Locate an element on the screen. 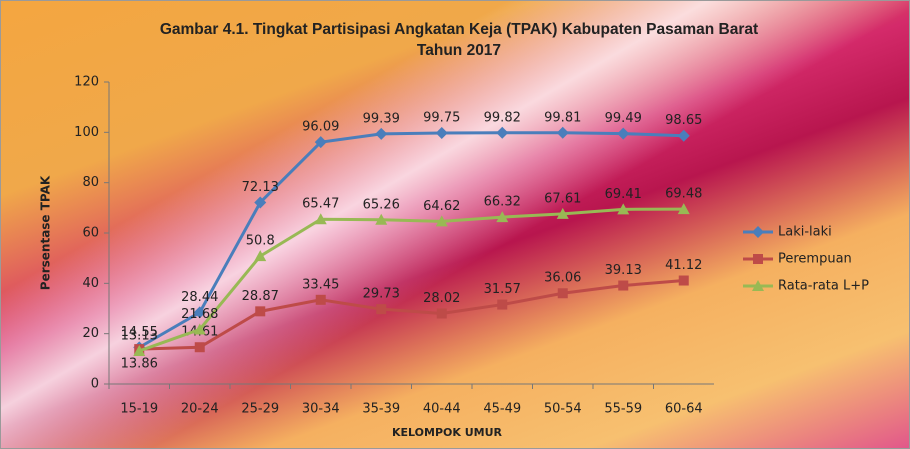 This screenshot has width=910, height=449. legend-label: Perempuan is located at coordinates (815, 259).